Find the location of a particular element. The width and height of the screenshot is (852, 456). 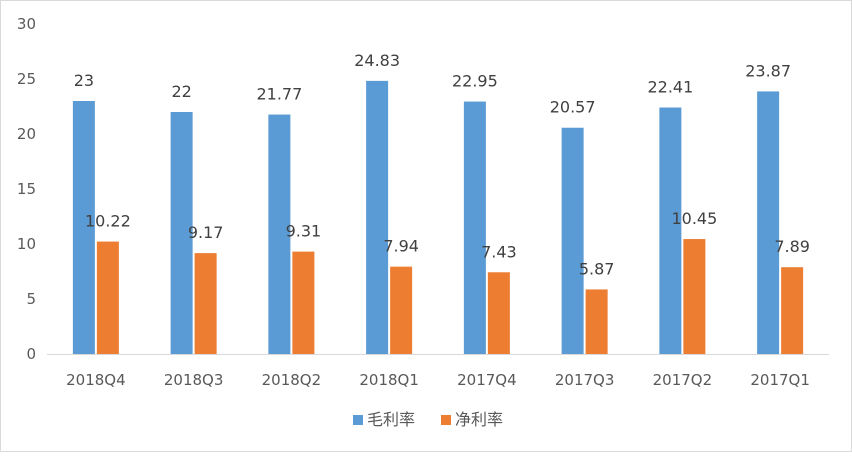

data-label: 7.43 is located at coordinates (499, 251).